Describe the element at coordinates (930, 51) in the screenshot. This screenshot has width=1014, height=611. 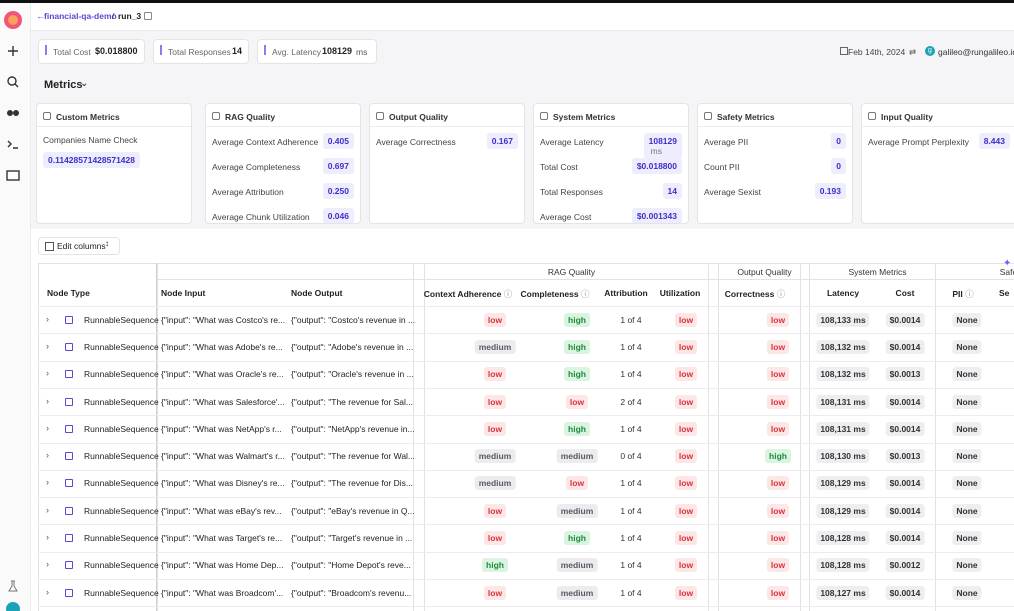
I see `avatar: g` at that location.